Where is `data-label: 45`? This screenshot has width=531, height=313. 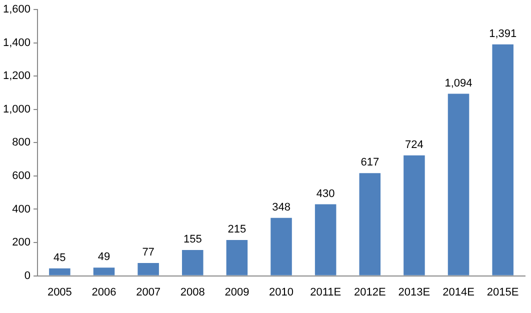
data-label: 45 is located at coordinates (60, 258).